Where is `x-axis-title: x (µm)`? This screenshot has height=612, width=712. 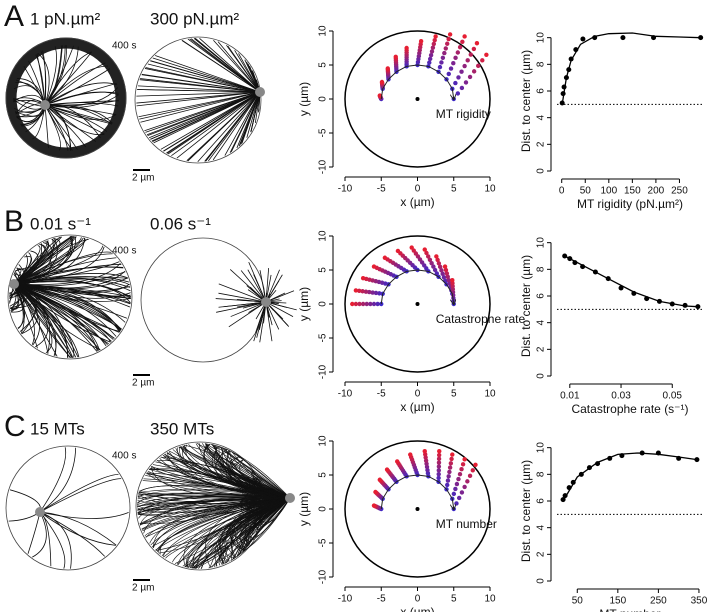 x-axis-title: x (µm) is located at coordinates (417, 202).